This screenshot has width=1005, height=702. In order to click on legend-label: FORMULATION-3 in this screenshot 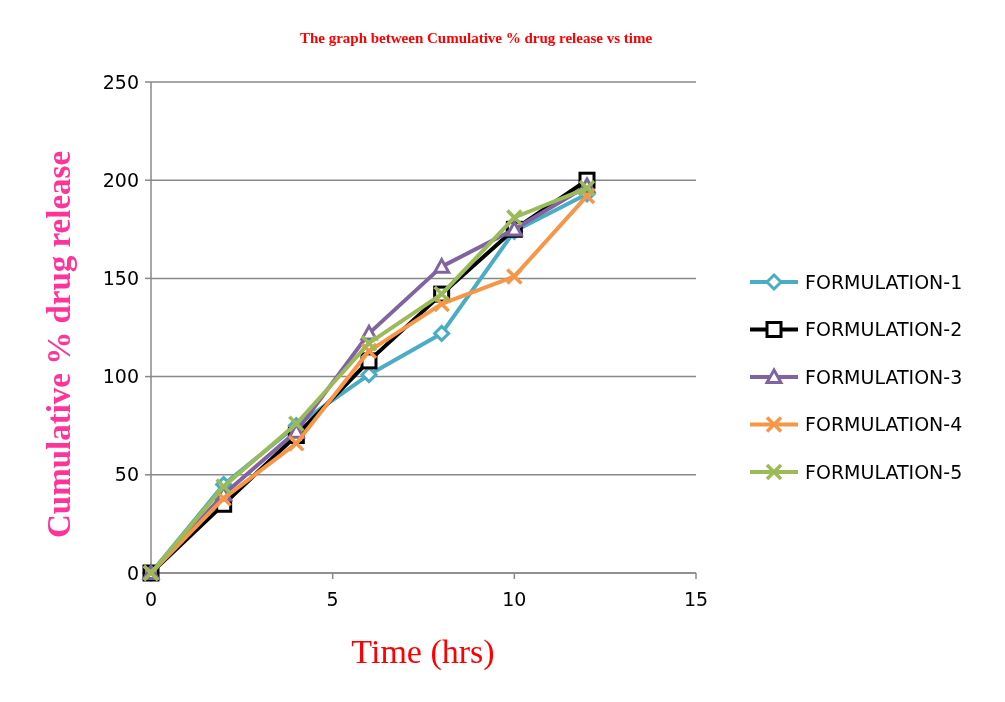, I will do `click(884, 376)`.